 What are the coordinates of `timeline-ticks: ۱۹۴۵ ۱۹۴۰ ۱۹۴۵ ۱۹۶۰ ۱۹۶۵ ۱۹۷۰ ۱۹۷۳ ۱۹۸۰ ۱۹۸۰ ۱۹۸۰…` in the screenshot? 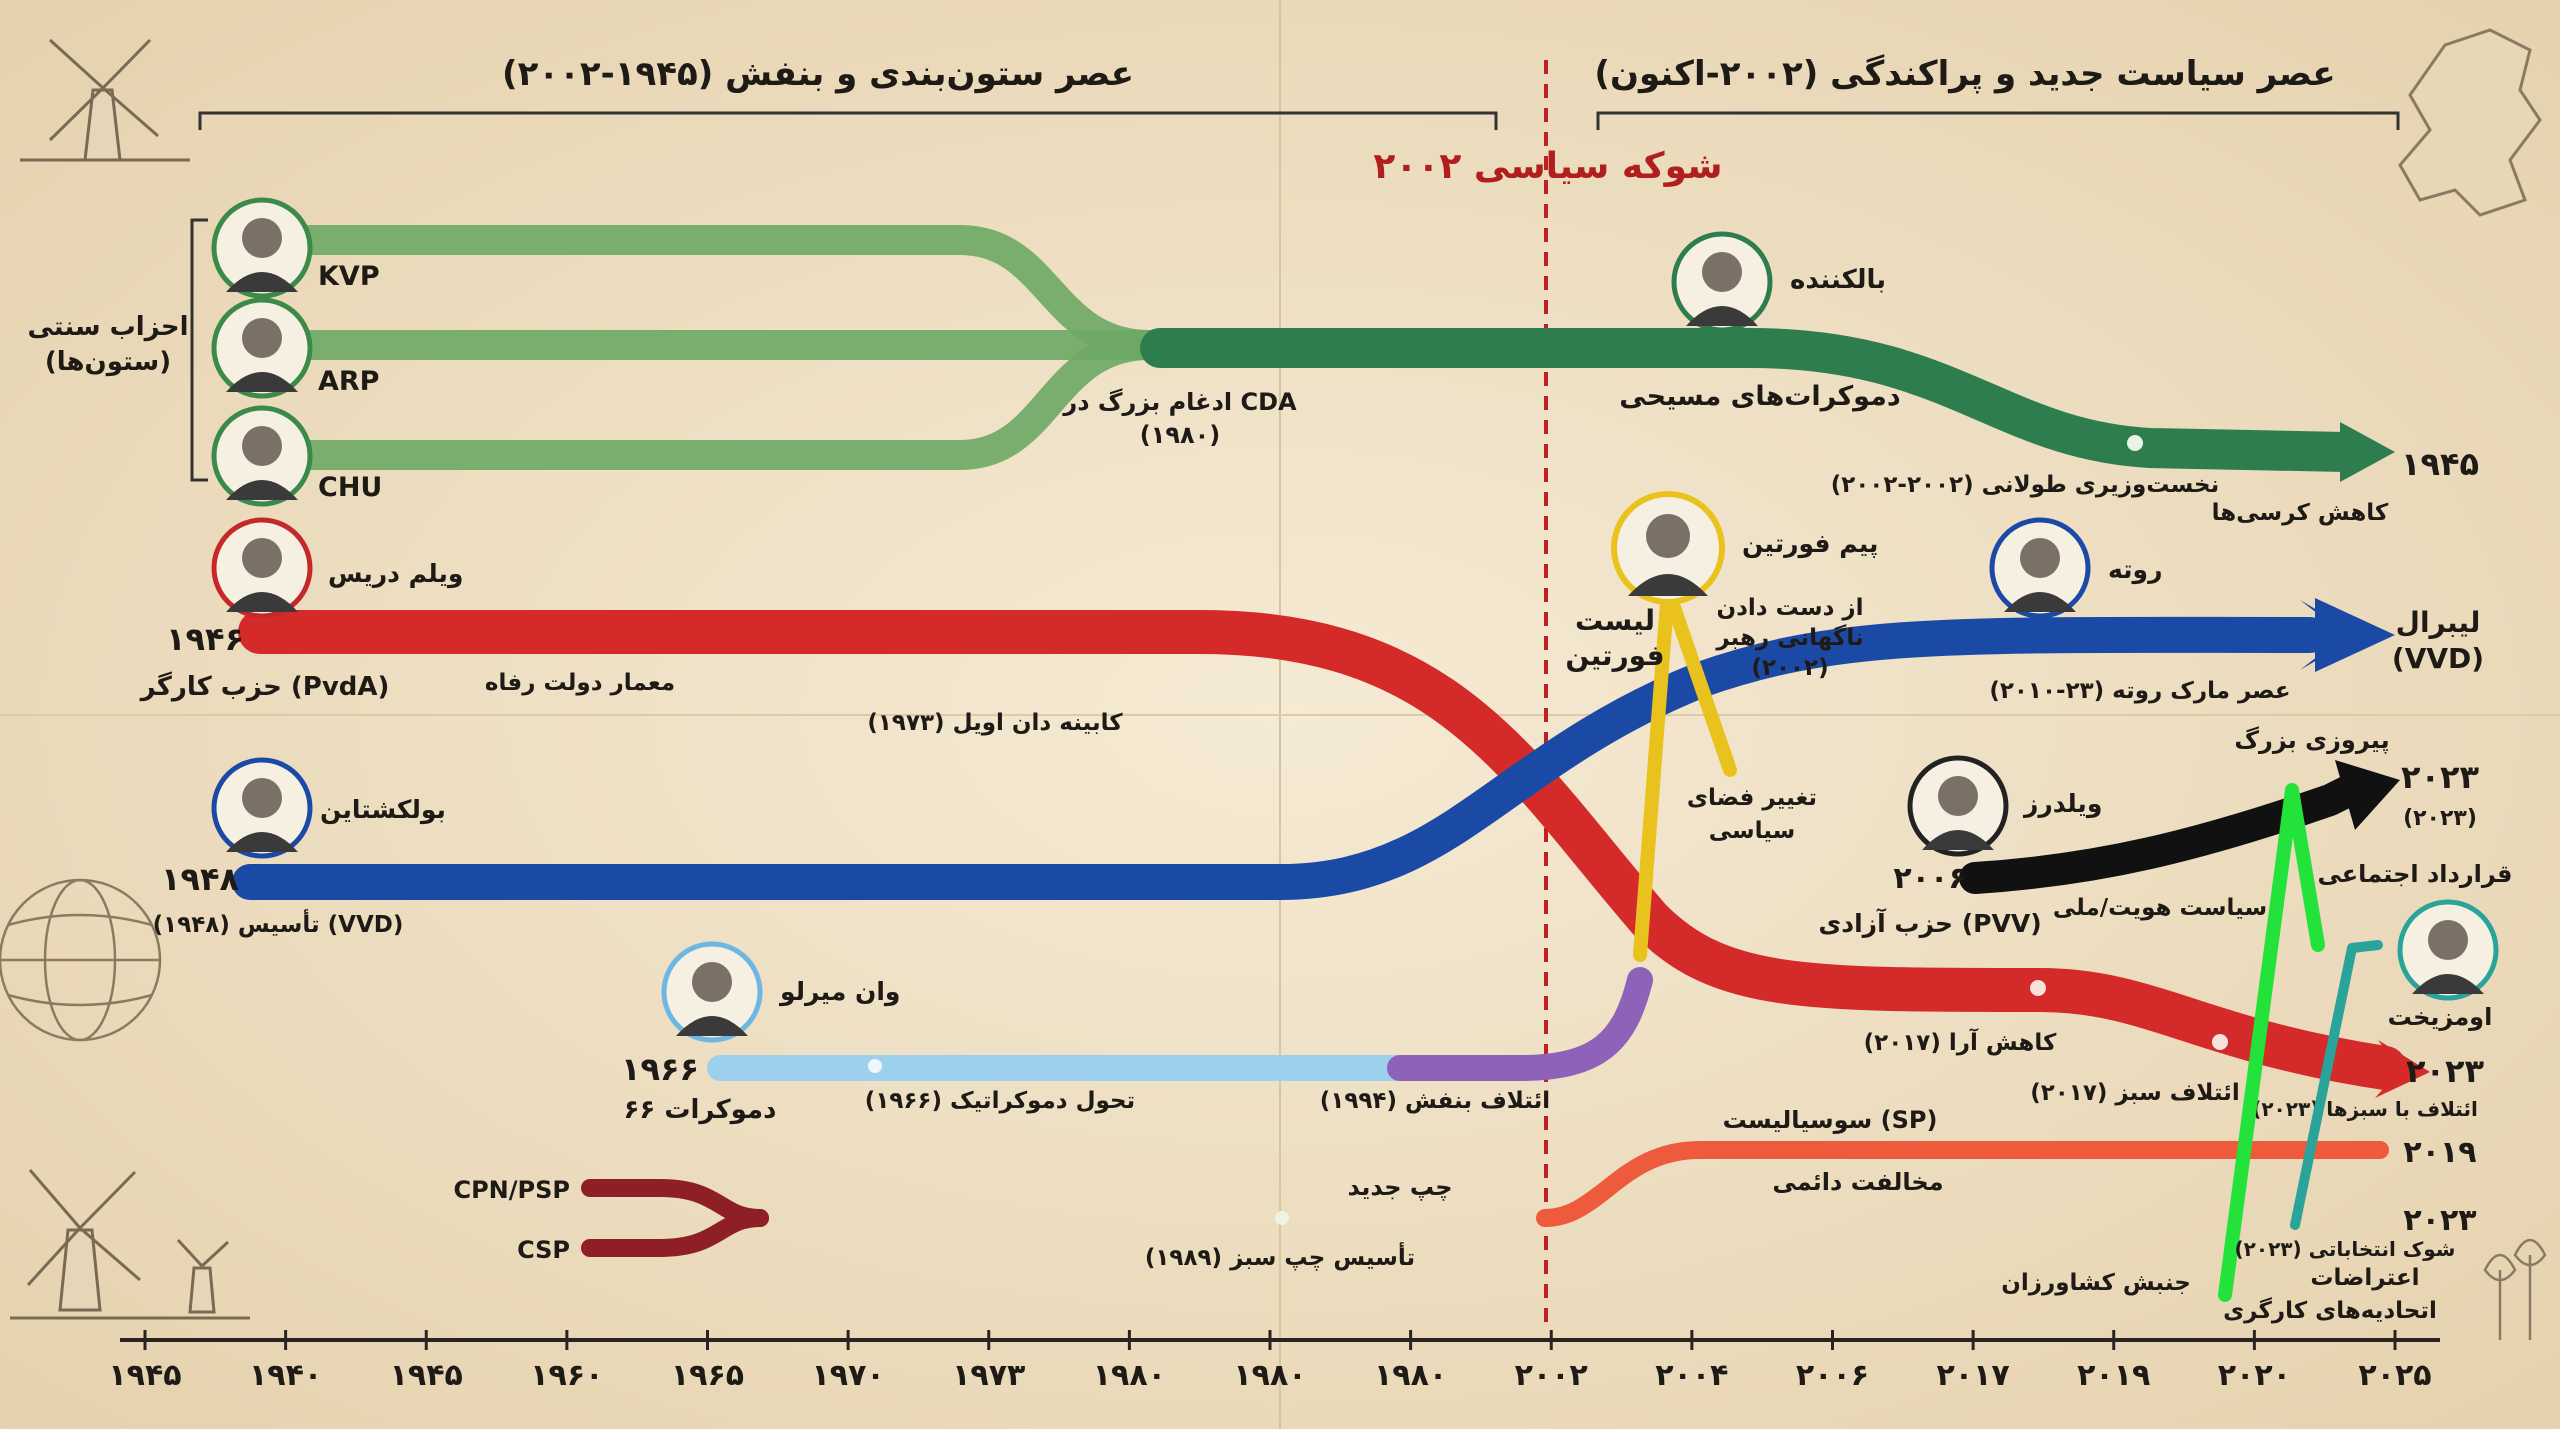 It's located at (1270, 1361).